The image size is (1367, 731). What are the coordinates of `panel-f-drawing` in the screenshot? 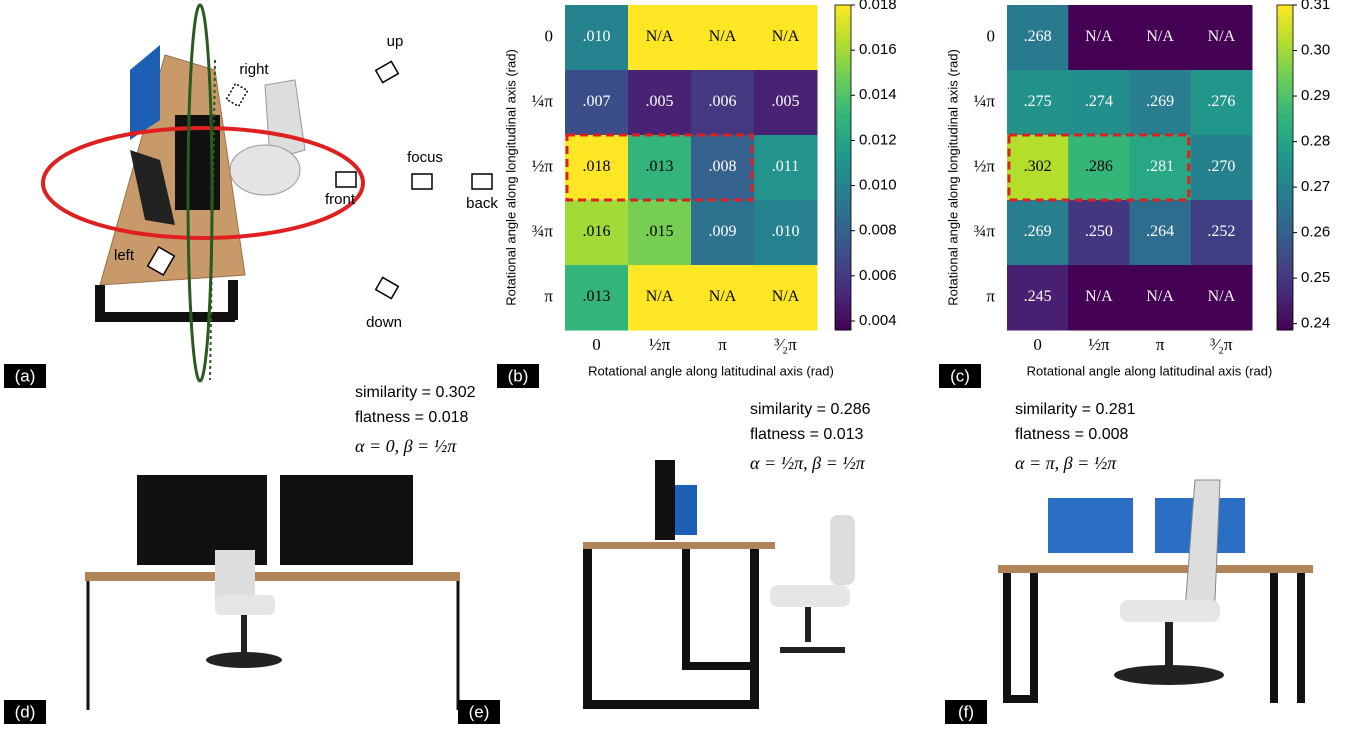 It's located at (1155, 591).